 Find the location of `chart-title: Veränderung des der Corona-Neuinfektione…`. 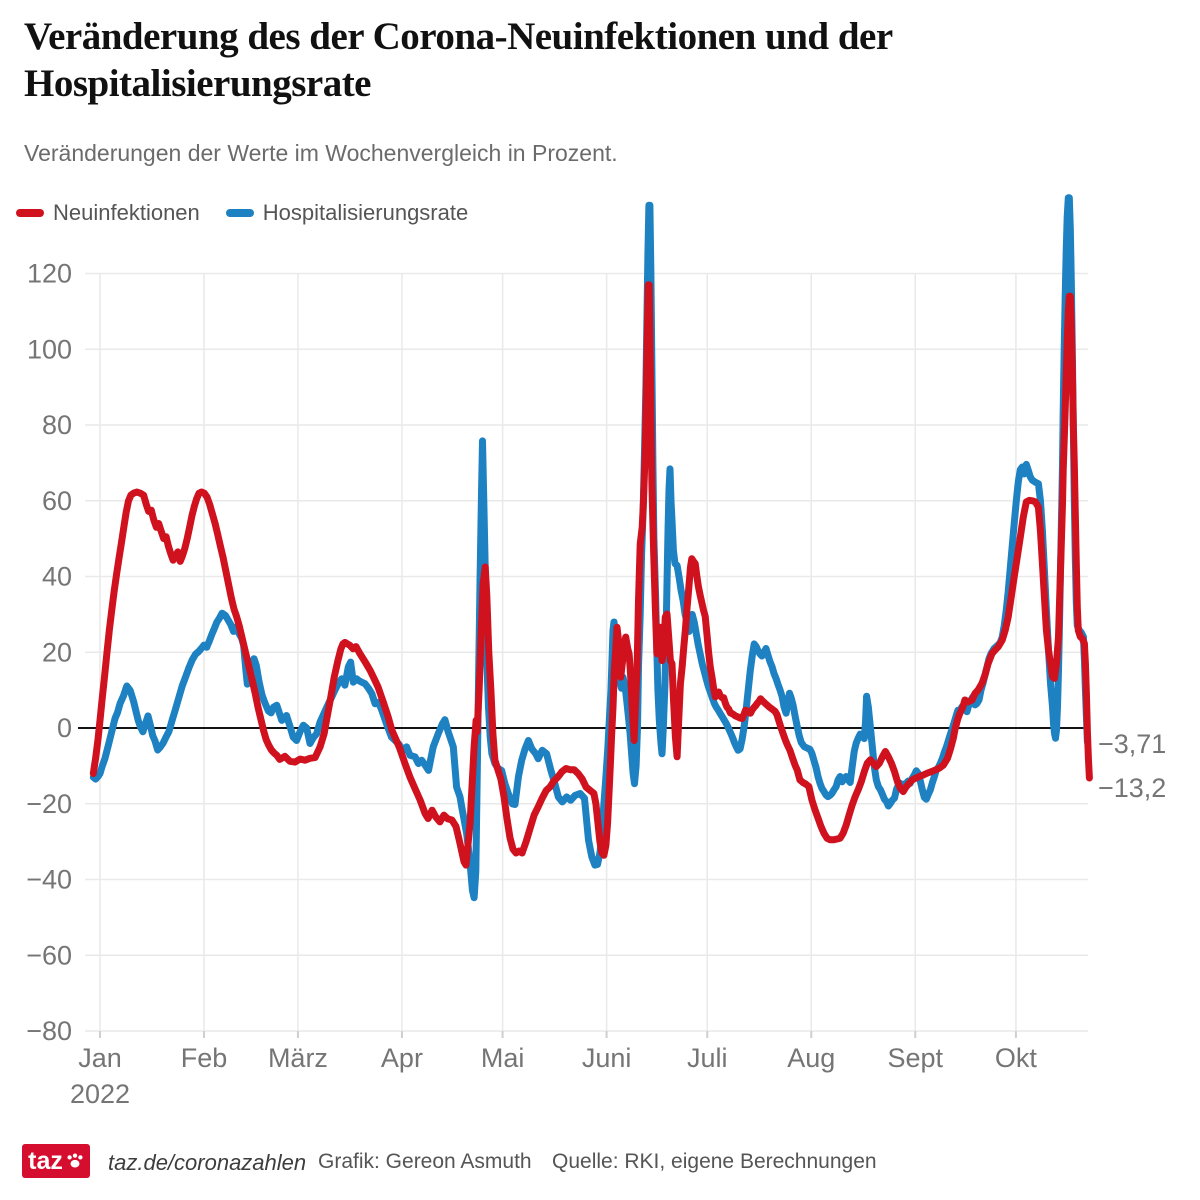

chart-title: Veränderung des der Corona-Neuinfektione… is located at coordinates (458, 60).